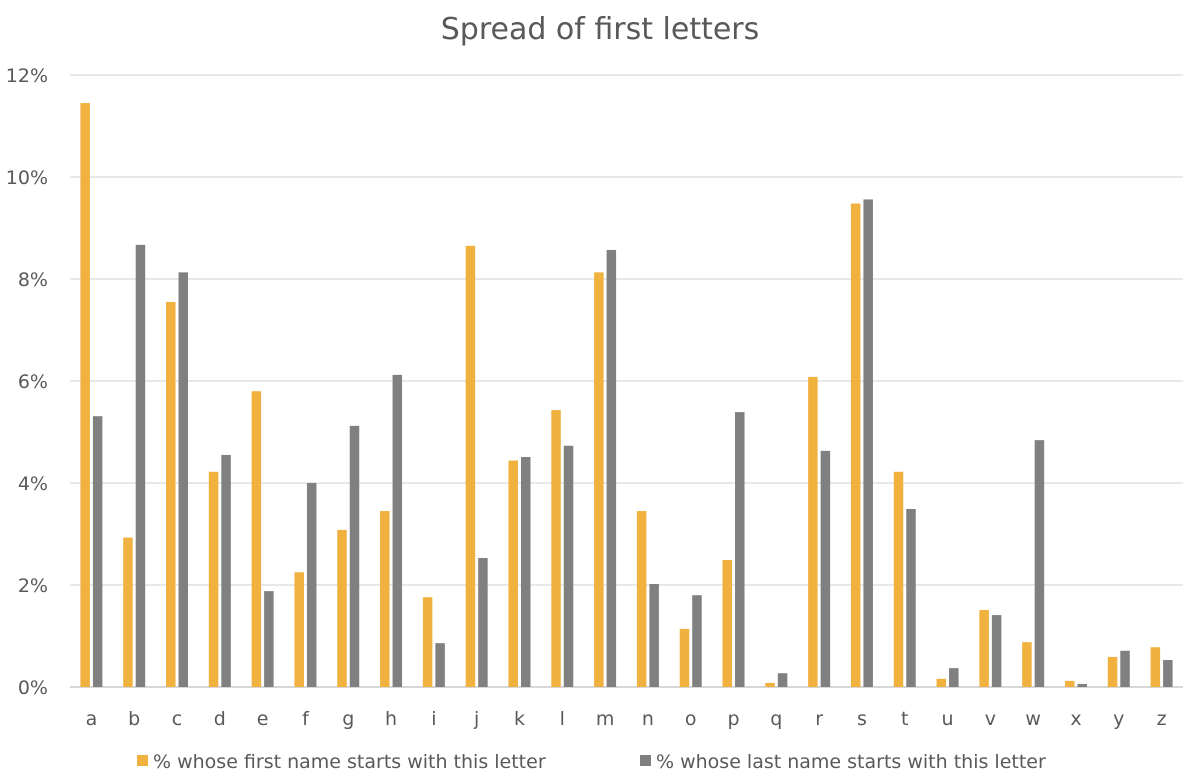 This screenshot has width=1200, height=783. What do you see at coordinates (33, 484) in the screenshot?
I see `y-tick-label: 4%` at bounding box center [33, 484].